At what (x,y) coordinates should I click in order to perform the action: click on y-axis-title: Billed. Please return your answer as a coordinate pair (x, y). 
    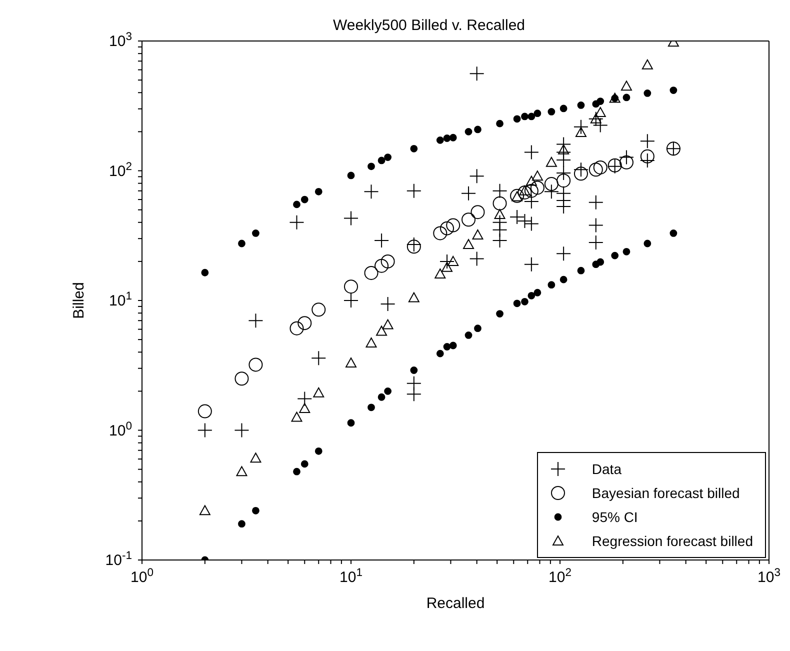
    Looking at the image, I should click on (79, 300).